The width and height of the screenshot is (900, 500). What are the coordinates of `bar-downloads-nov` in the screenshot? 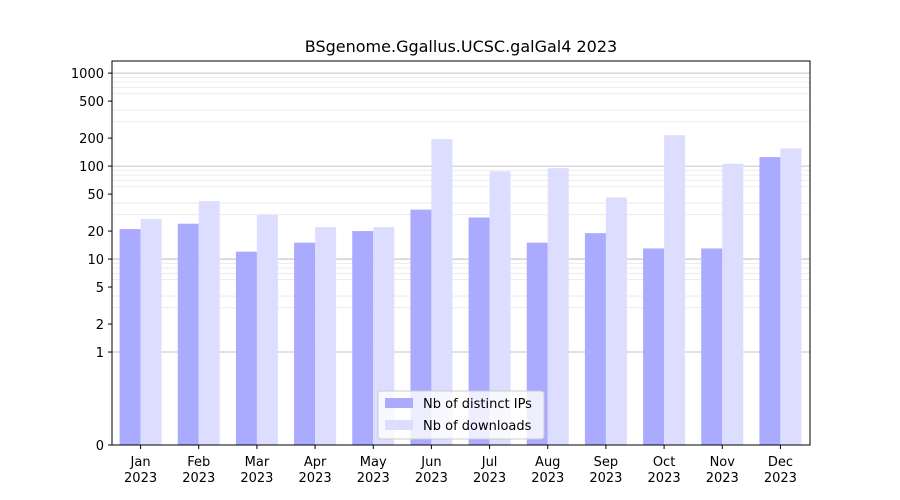 It's located at (733, 304).